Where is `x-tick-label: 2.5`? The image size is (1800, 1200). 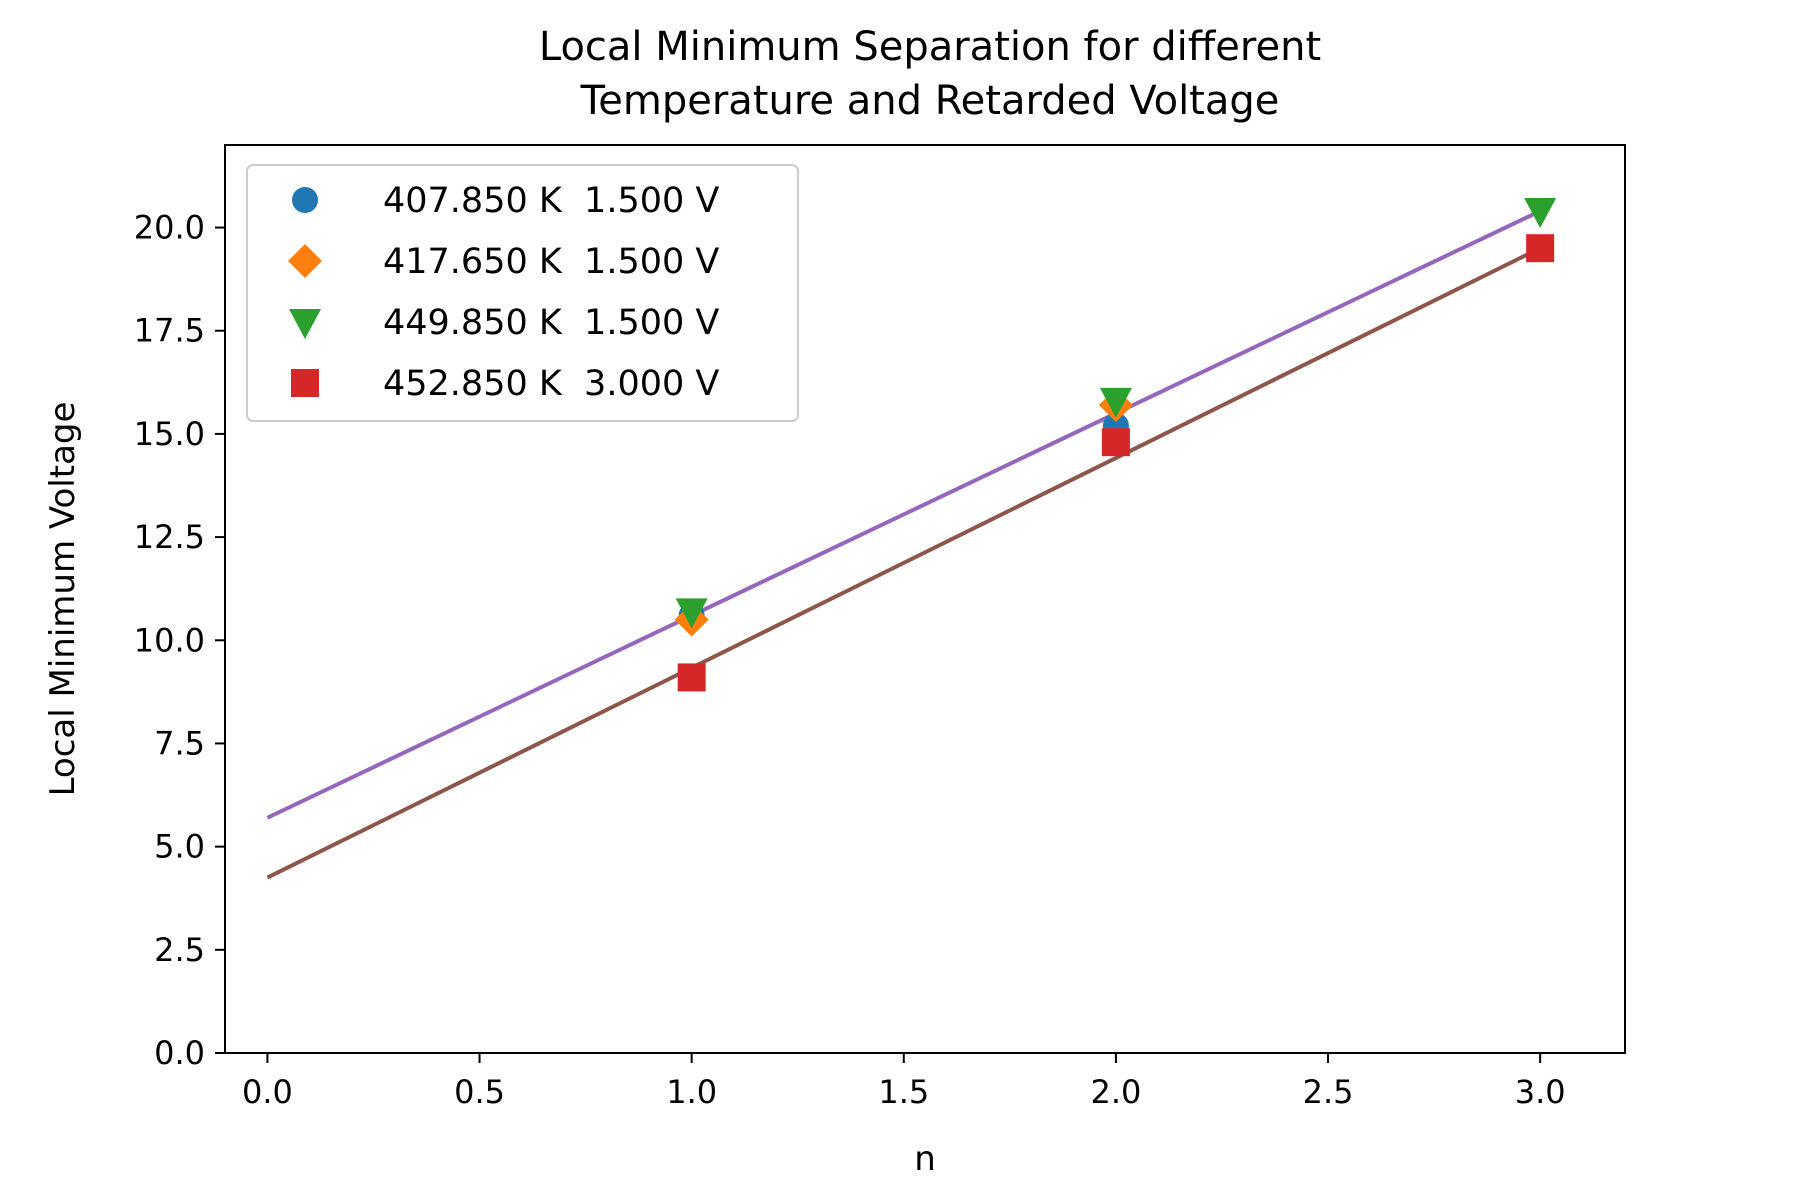 x-tick-label: 2.5 is located at coordinates (1328, 1092).